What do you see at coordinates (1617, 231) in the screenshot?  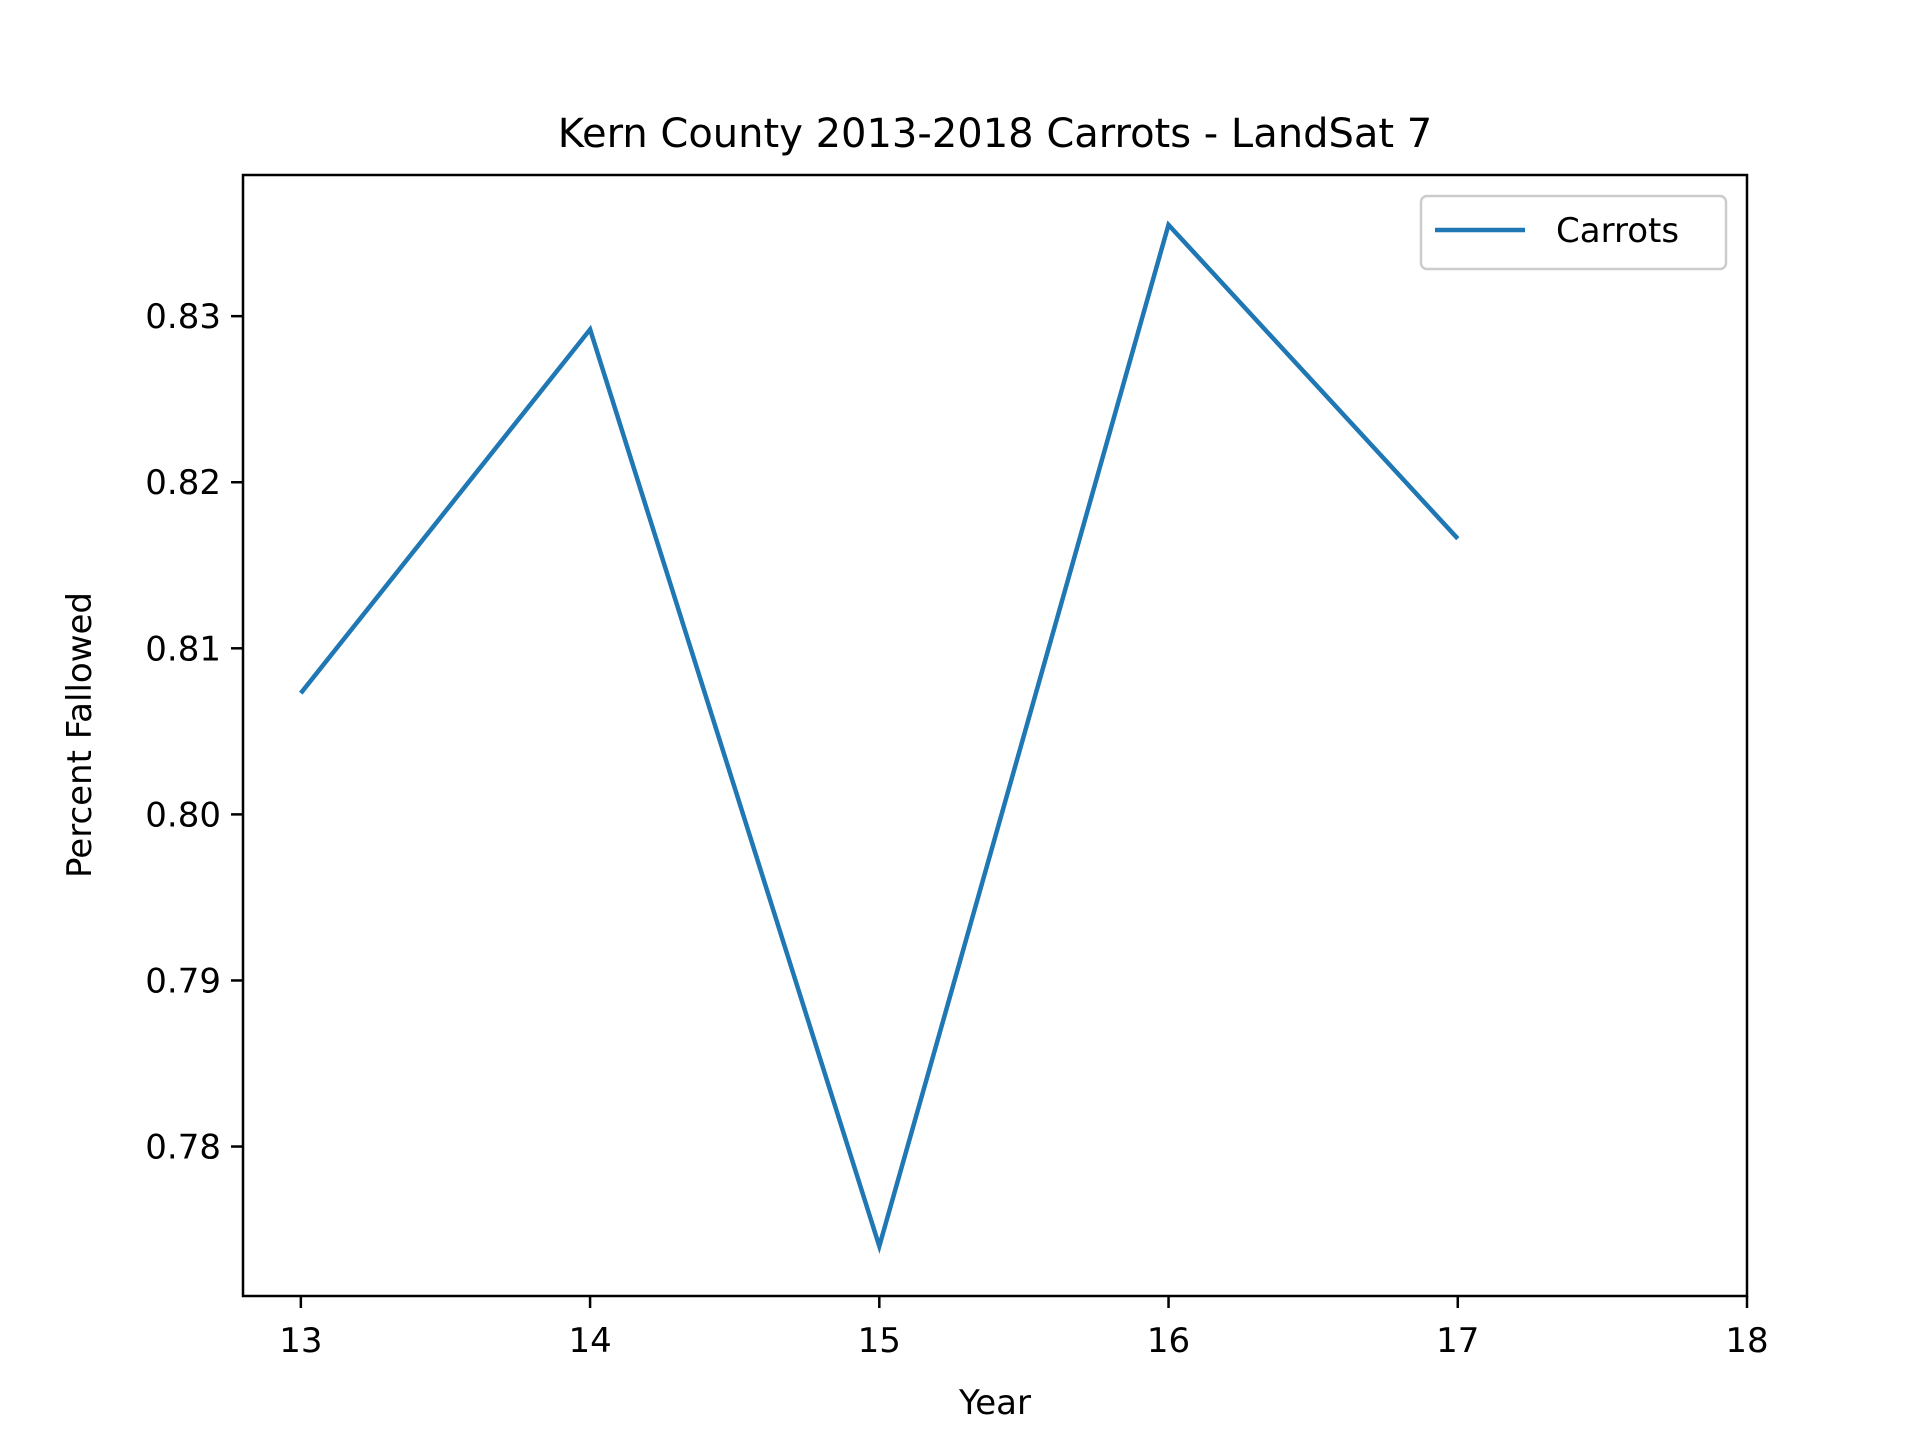 I see `legend-label: Carrots` at bounding box center [1617, 231].